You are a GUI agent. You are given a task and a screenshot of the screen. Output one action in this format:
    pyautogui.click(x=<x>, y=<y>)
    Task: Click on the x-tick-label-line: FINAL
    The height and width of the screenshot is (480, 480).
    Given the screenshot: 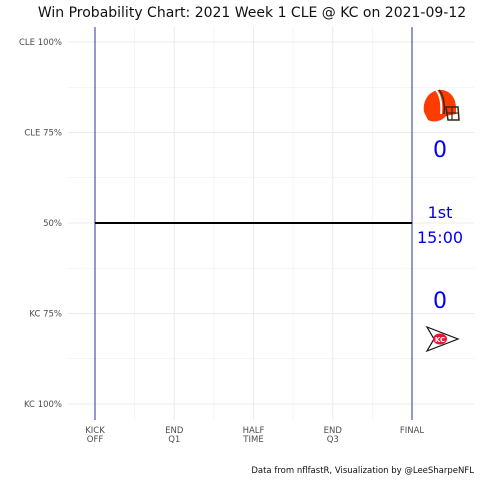 What is the action you would take?
    pyautogui.click(x=412, y=431)
    